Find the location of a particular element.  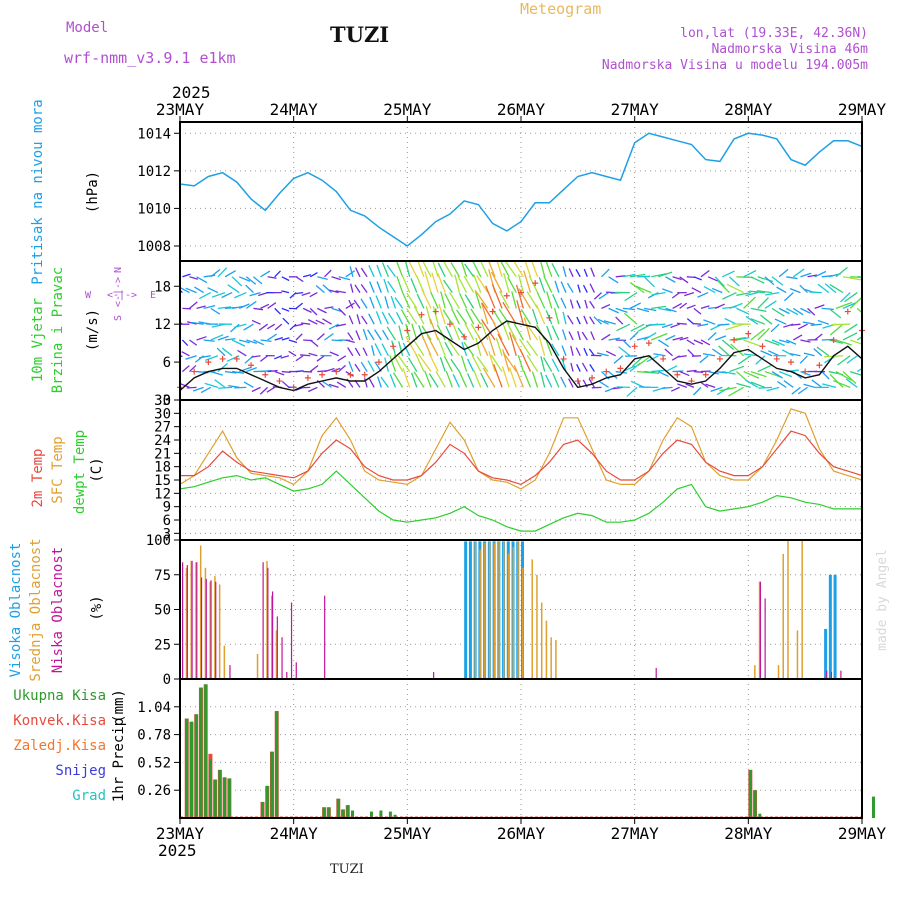

y-tick-label: 75 is located at coordinates (162, 576).